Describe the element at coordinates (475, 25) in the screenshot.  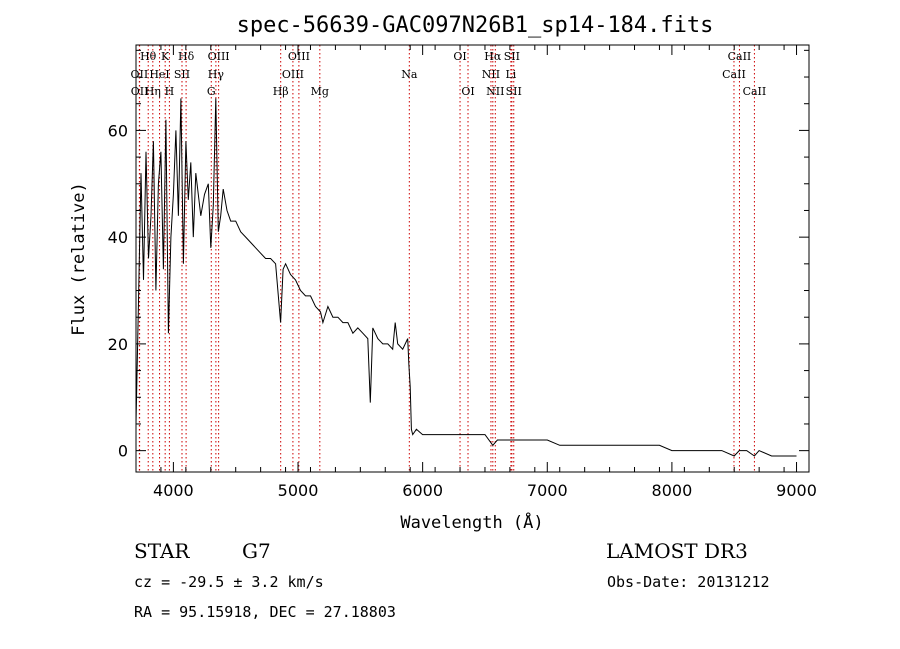
I see `chart-title: spec-56639-GAC097N26B1_sp14-184.fits` at that location.